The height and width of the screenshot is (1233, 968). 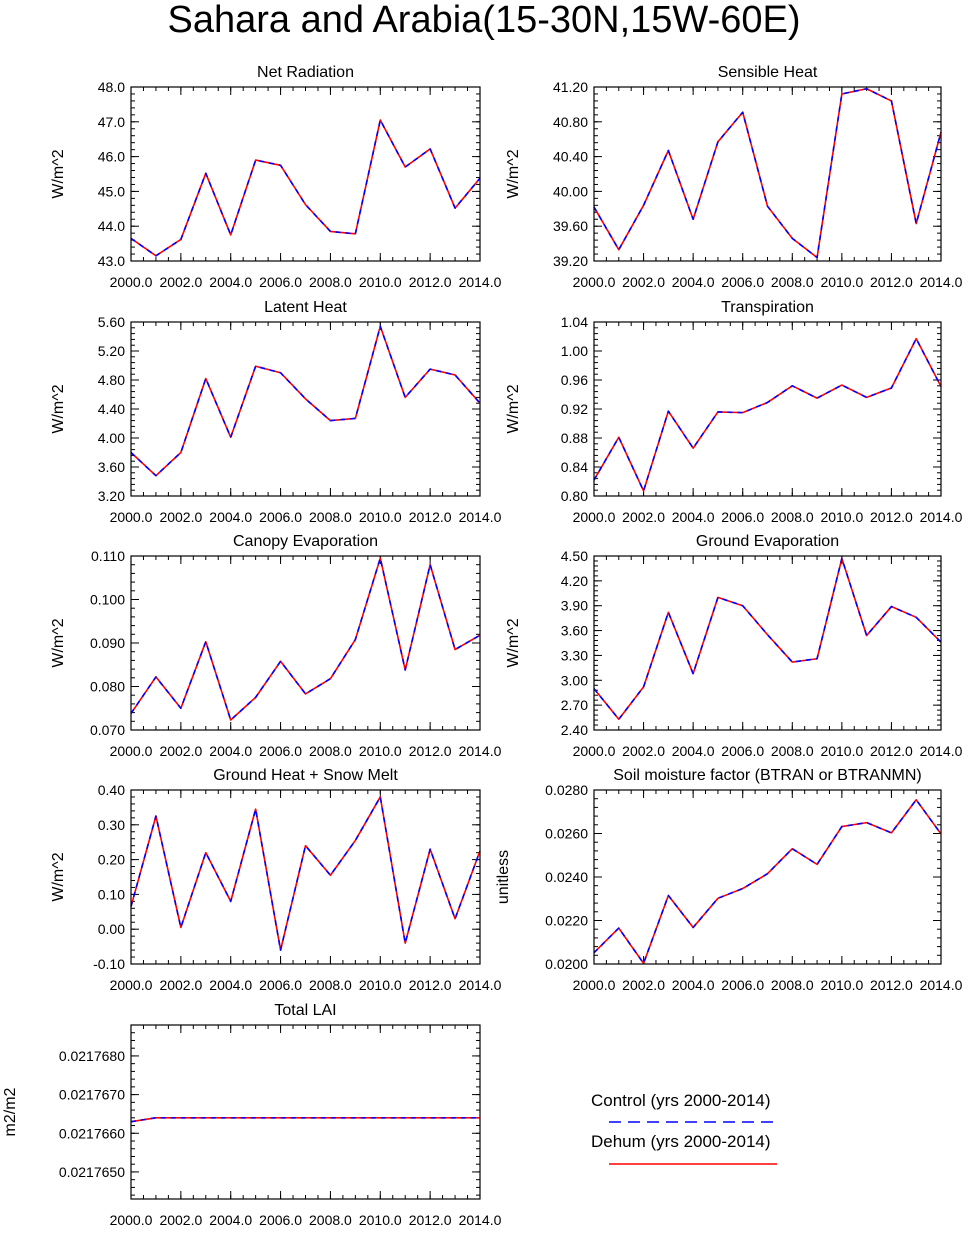 What do you see at coordinates (574, 606) in the screenshot?
I see `y-tick-label: 3.90` at bounding box center [574, 606].